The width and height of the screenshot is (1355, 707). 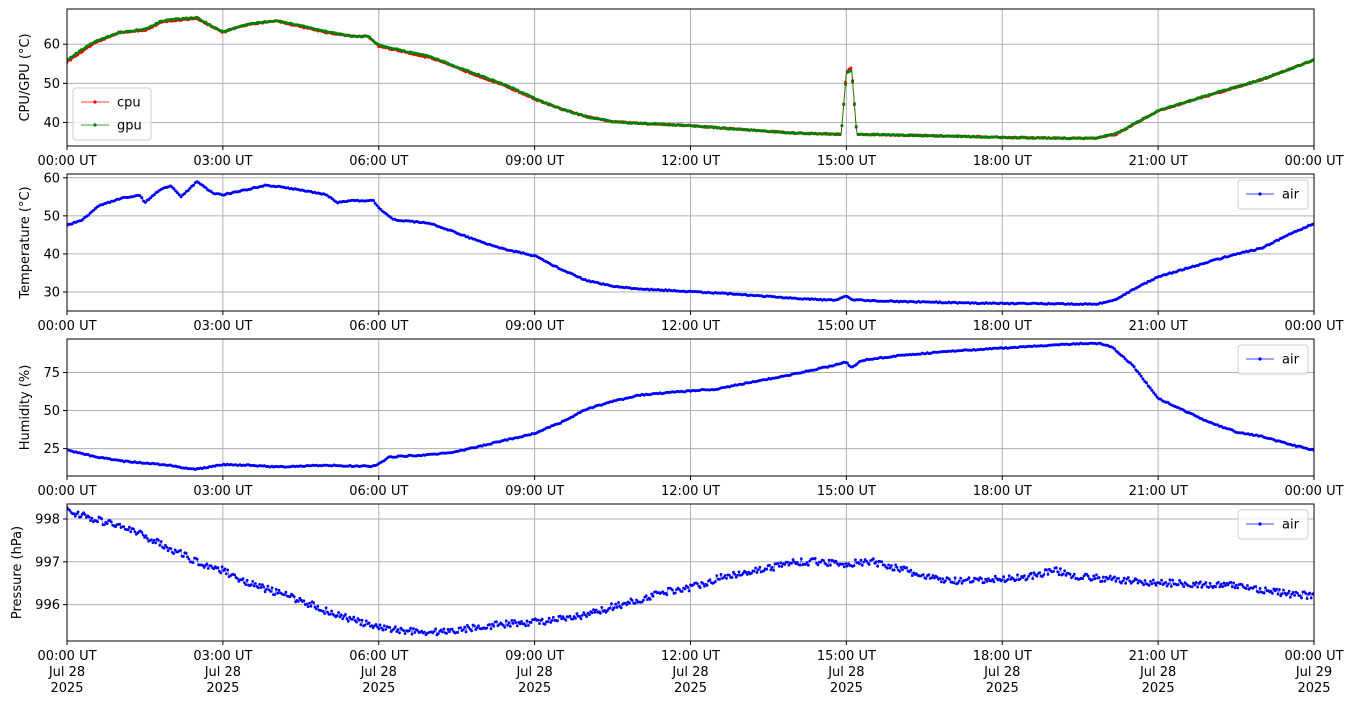 What do you see at coordinates (25, 242) in the screenshot?
I see `y-axis-label: Temperature (°C)` at bounding box center [25, 242].